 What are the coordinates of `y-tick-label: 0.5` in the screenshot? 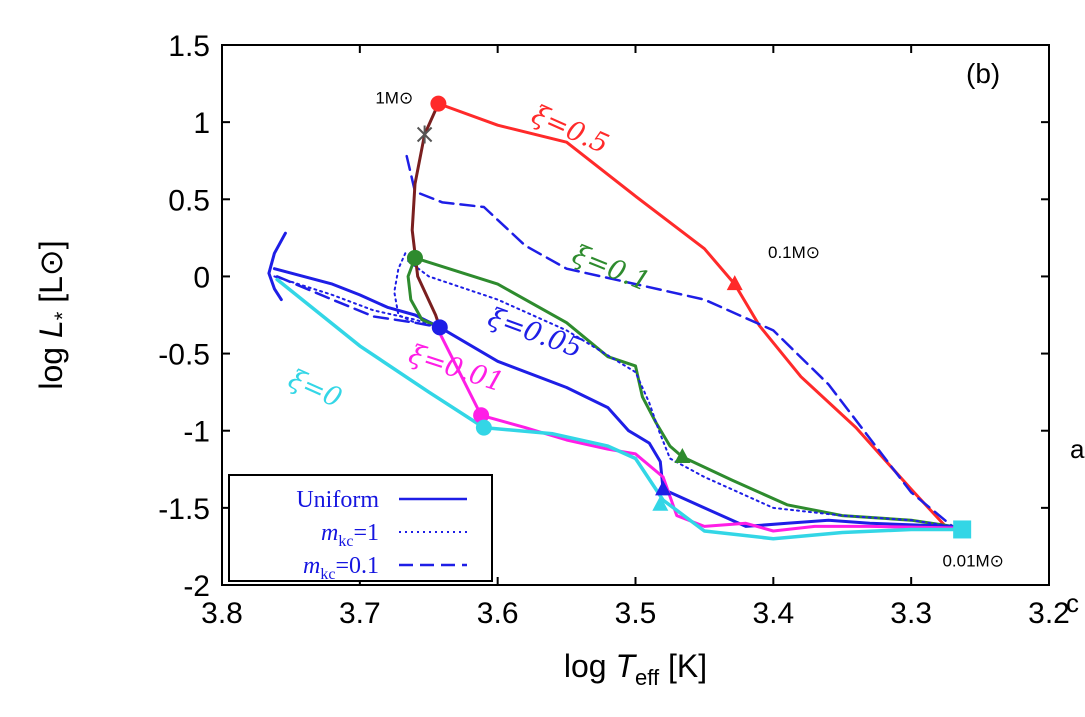 It's located at (189, 200).